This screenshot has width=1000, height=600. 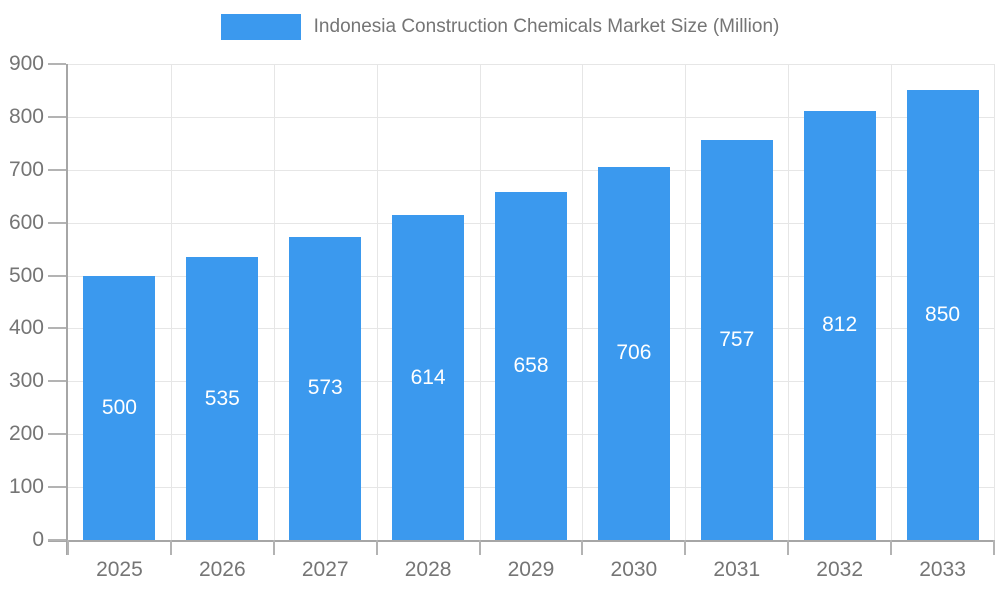 I want to click on x-axis-label: 2027, so click(x=325, y=569).